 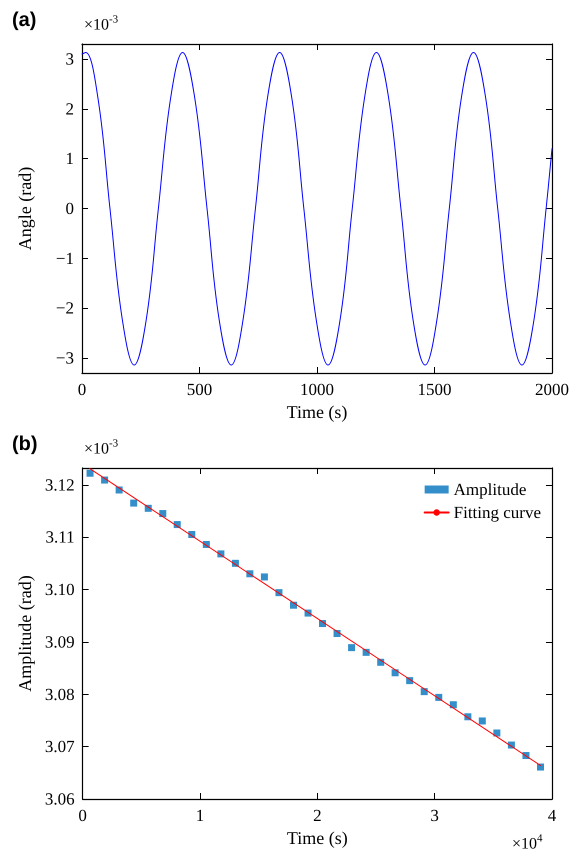 I want to click on text: (b), so click(x=25, y=444).